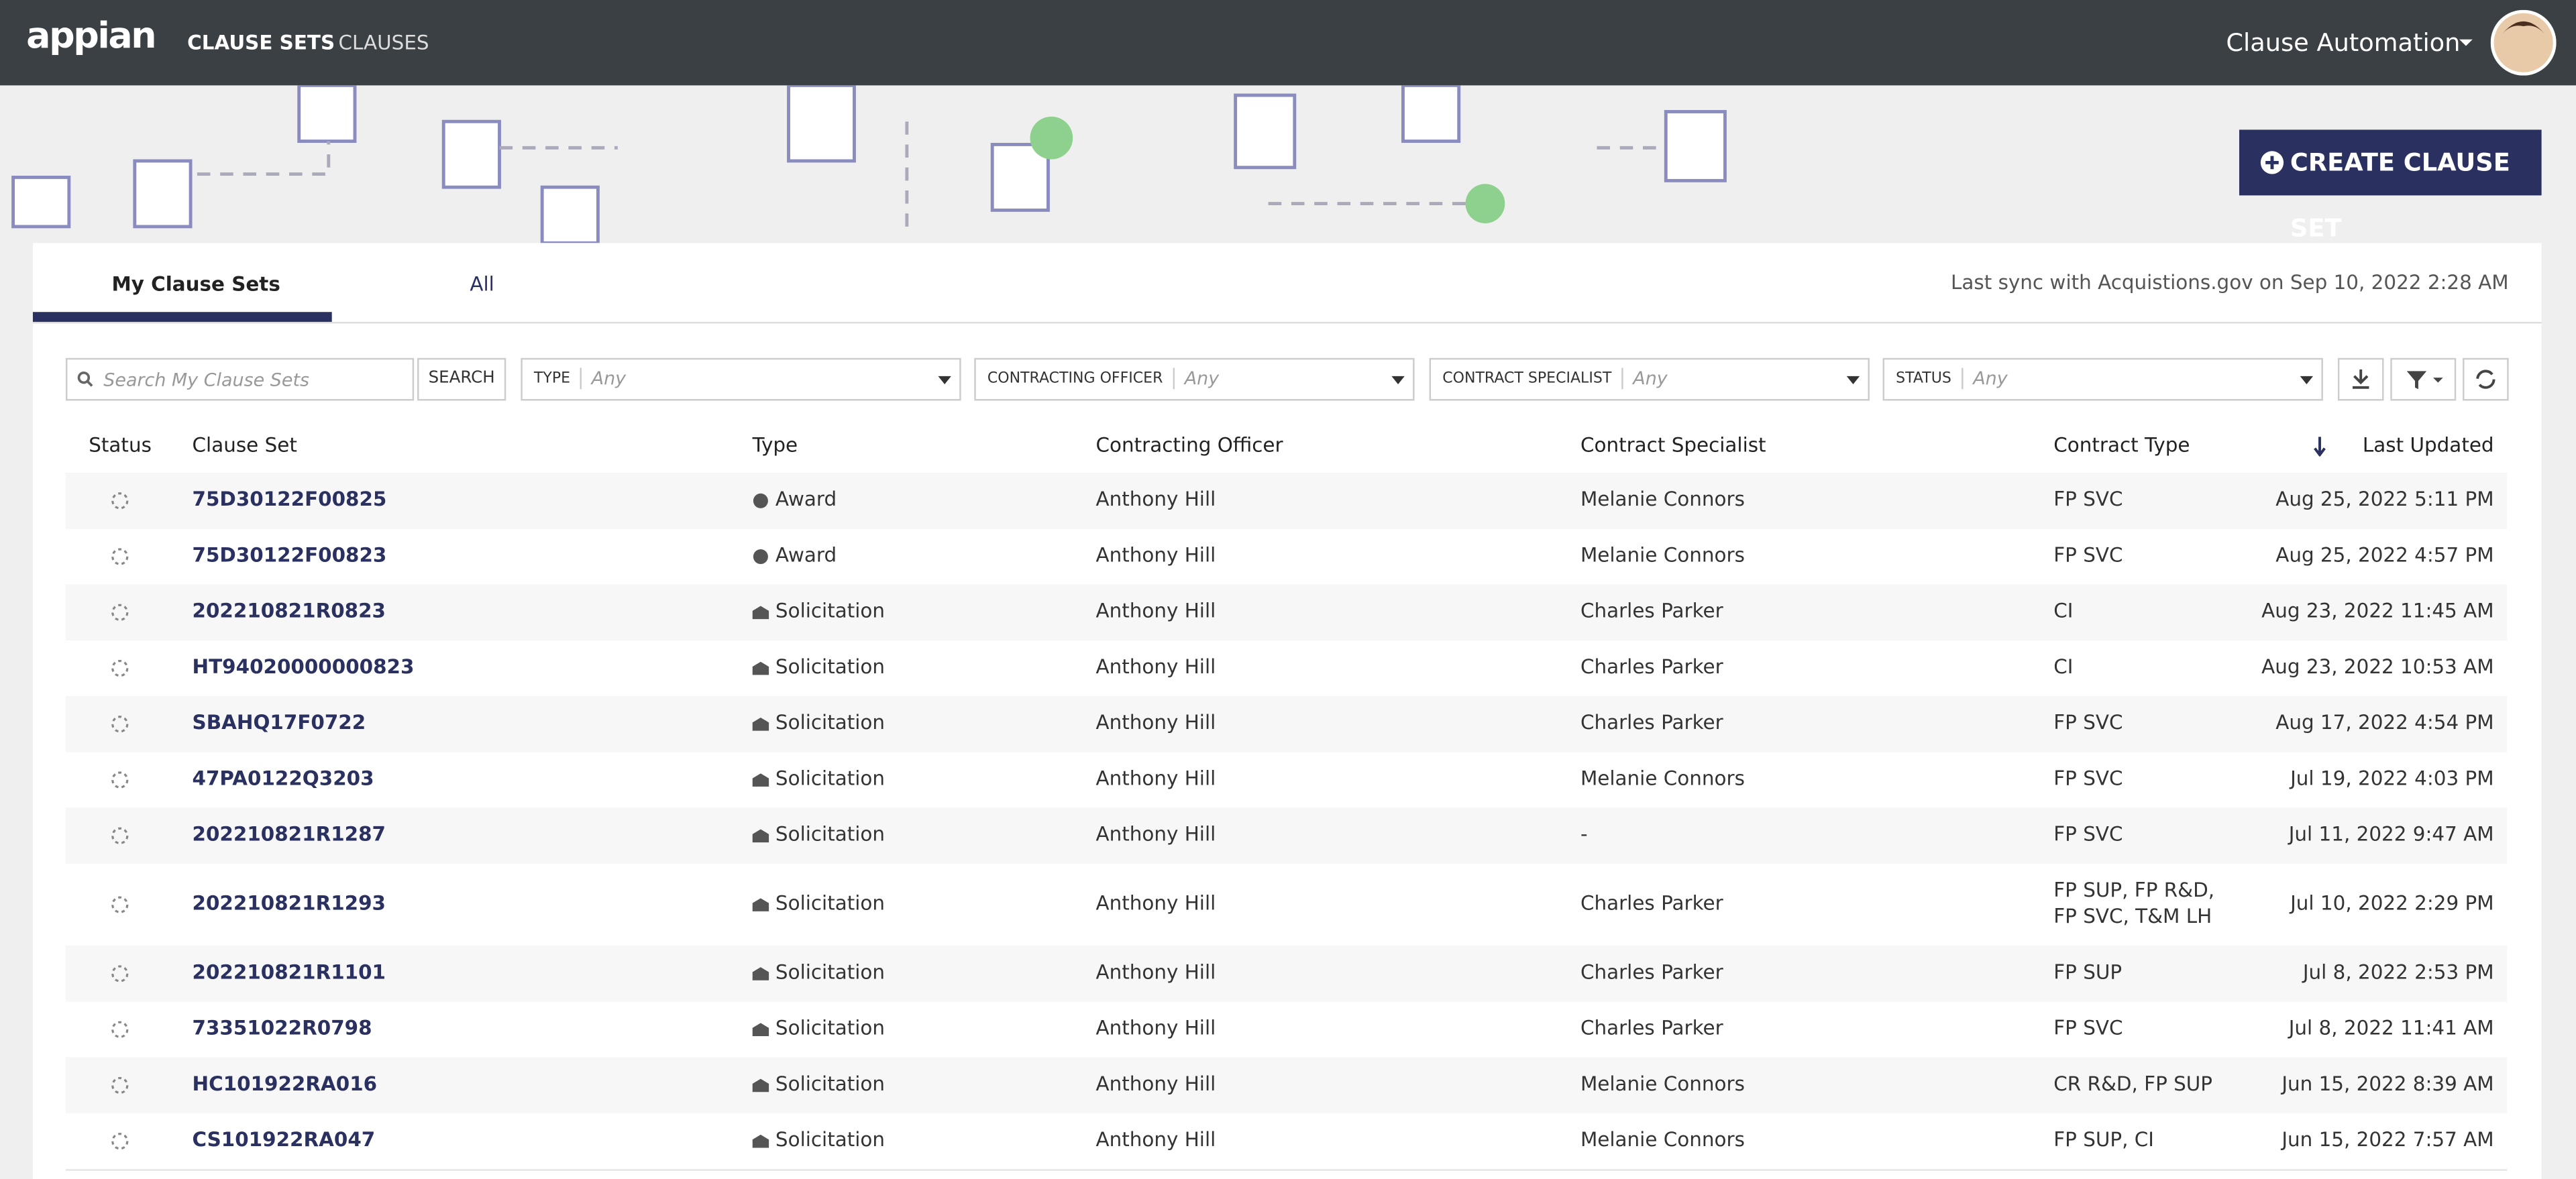 The height and width of the screenshot is (1179, 2576). I want to click on table-cell: FP SUP, FP R&D, FP SVC, T&M LH, so click(2134, 903).